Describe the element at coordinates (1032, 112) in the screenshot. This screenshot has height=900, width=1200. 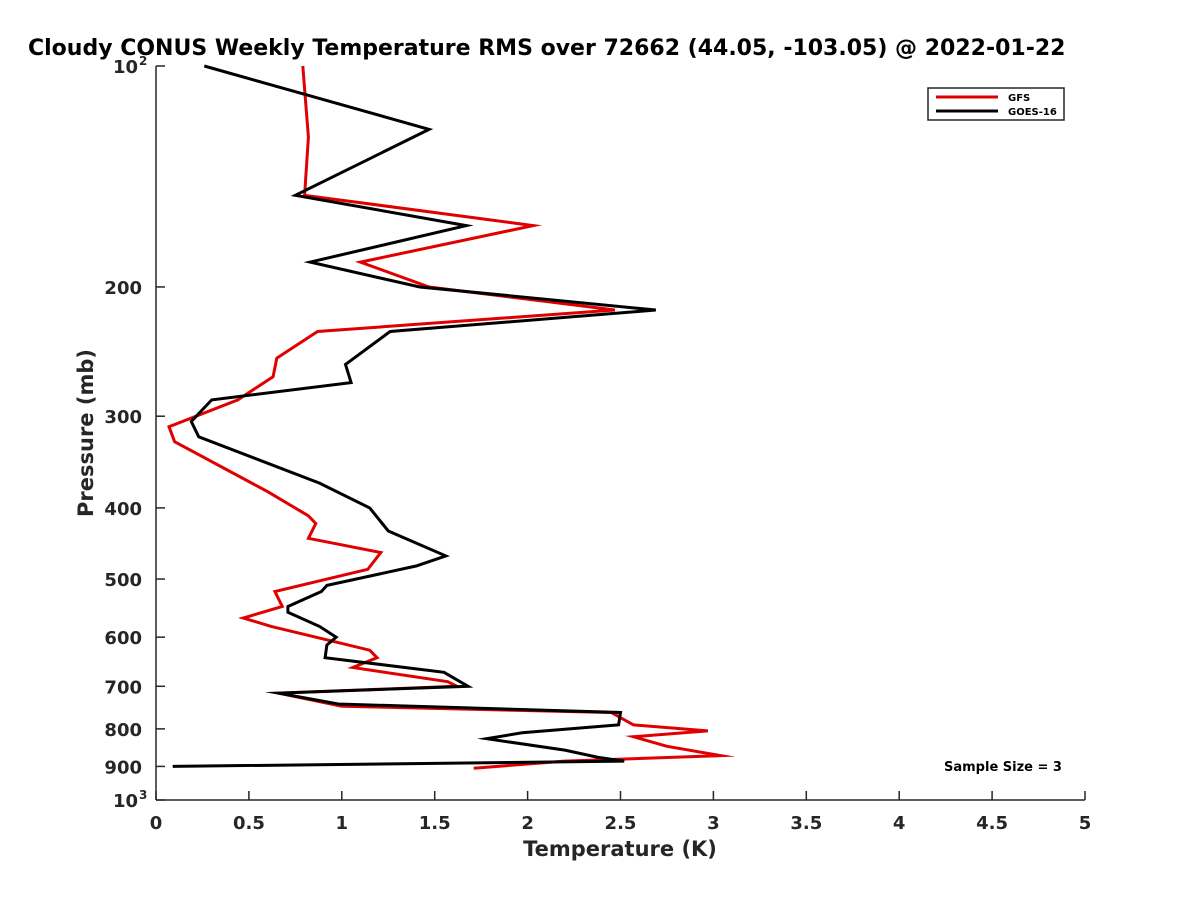
I see `legend-label: GOES-16` at that location.